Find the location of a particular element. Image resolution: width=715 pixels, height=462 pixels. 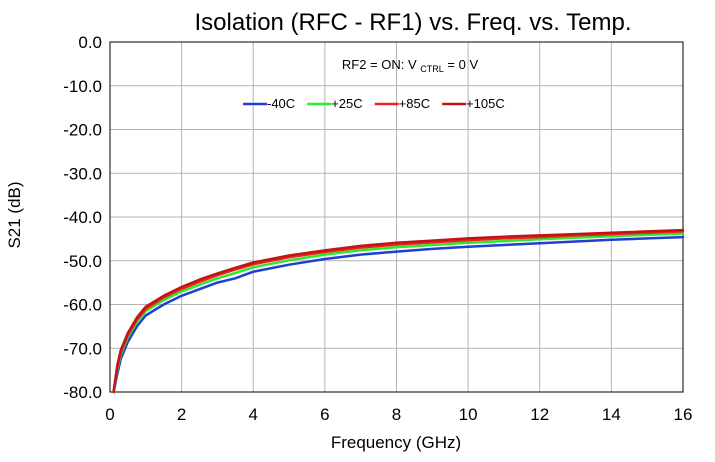

annotation-subscript: CTRL is located at coordinates (432, 69).